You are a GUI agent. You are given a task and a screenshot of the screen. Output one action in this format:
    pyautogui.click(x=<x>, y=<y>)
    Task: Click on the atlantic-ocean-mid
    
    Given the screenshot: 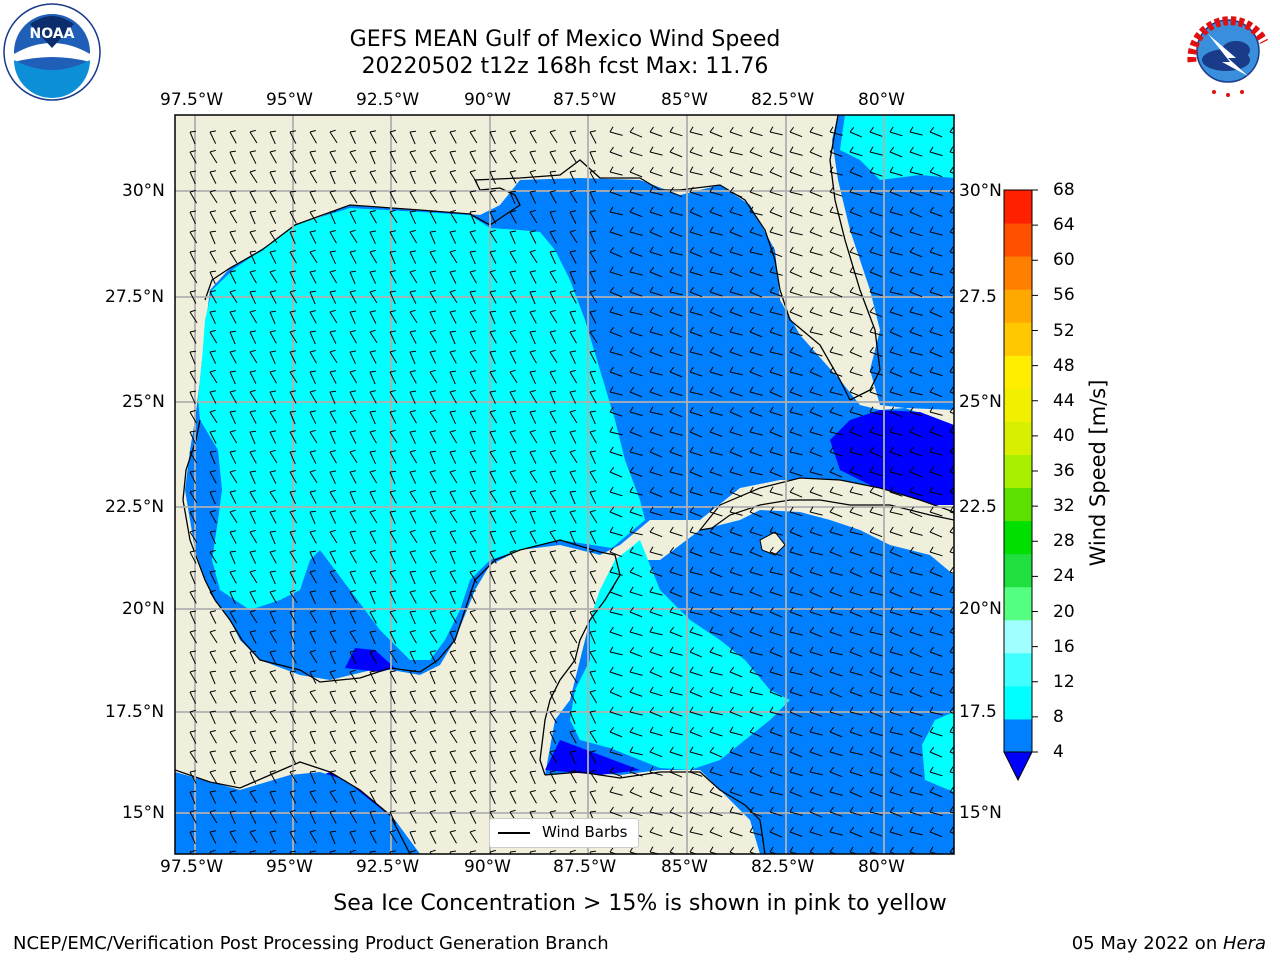 What is the action you would take?
    pyautogui.click(x=893, y=262)
    